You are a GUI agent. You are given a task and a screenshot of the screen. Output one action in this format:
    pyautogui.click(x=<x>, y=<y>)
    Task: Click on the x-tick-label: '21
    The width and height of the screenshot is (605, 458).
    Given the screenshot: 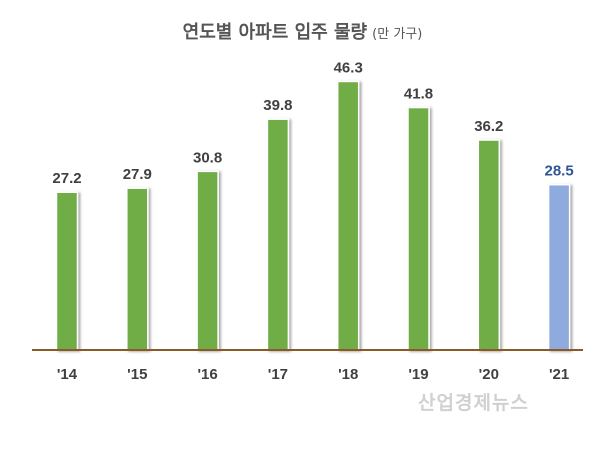 What is the action you would take?
    pyautogui.click(x=559, y=374)
    